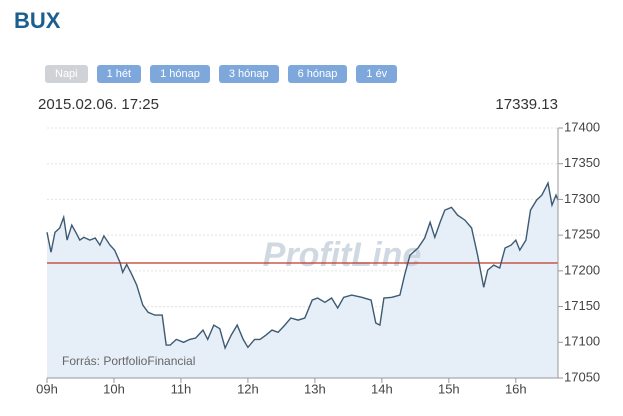  Describe the element at coordinates (315, 388) in the screenshot. I see `x-tick-label: 13h` at that location.